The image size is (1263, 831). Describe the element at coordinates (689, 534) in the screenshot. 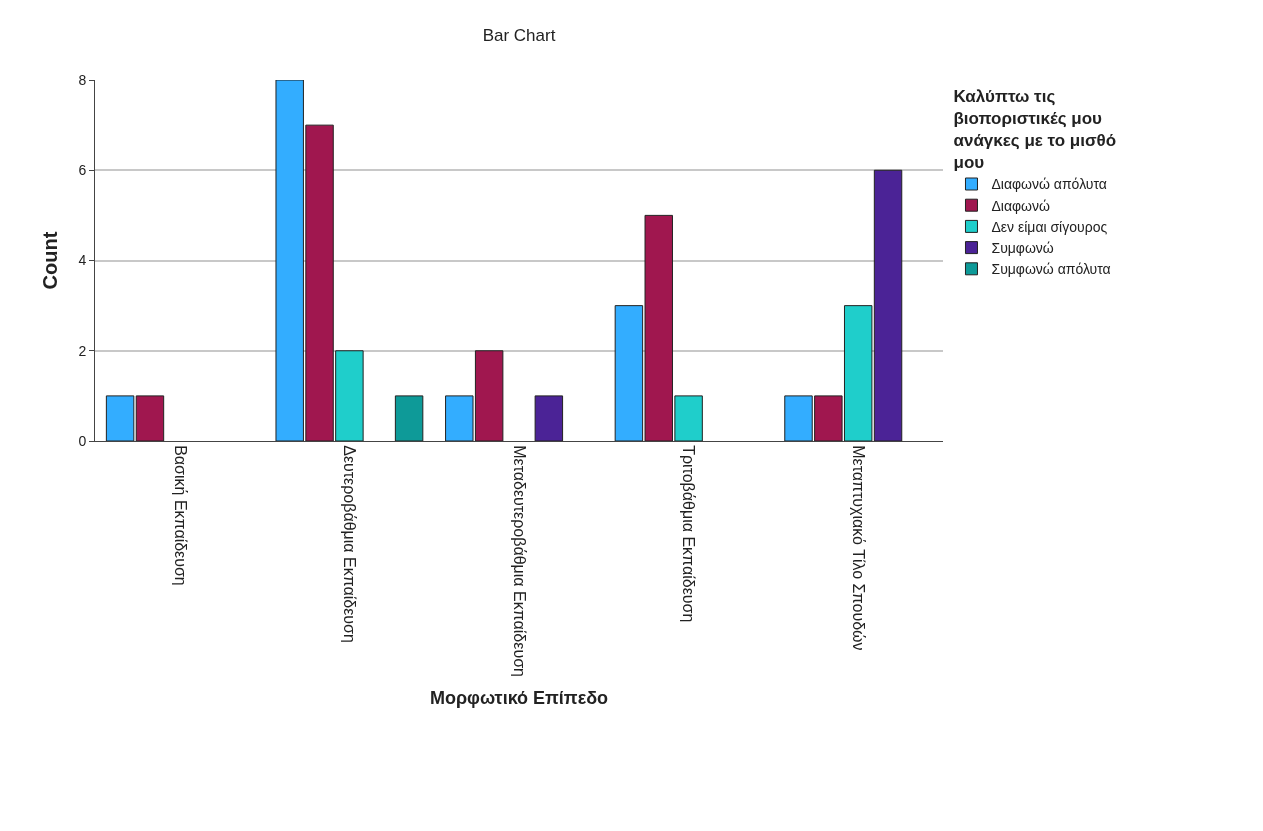

I see `x-tick-label: Τριτοβάθμια Εκπαίδευση` at that location.